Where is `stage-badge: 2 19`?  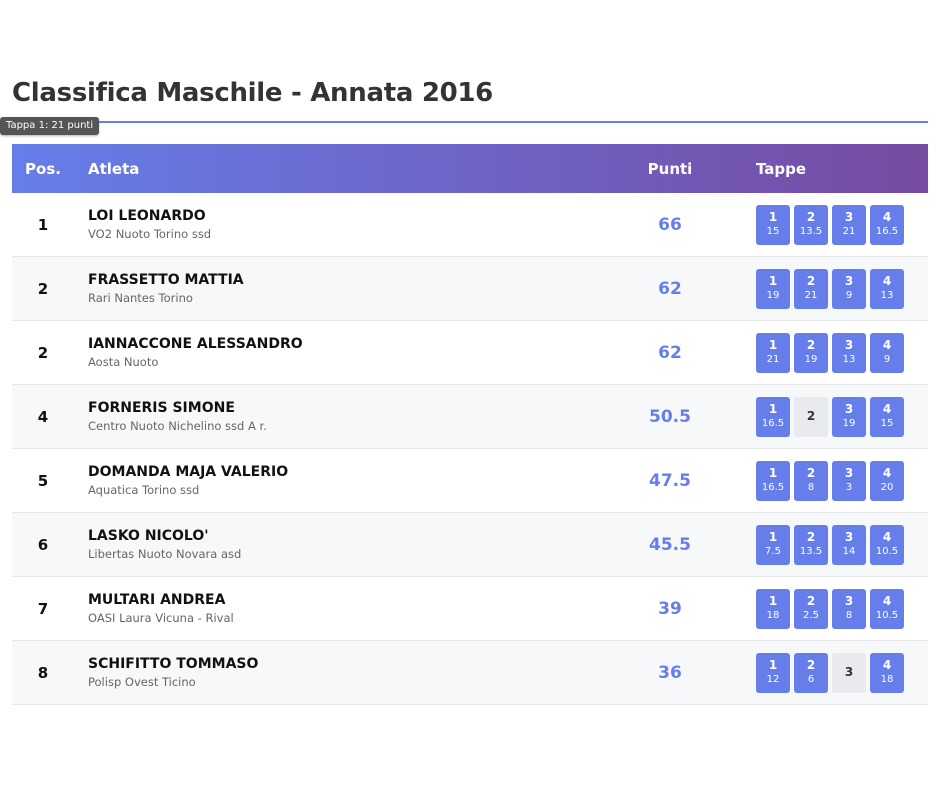
stage-badge: 2 19 is located at coordinates (811, 352).